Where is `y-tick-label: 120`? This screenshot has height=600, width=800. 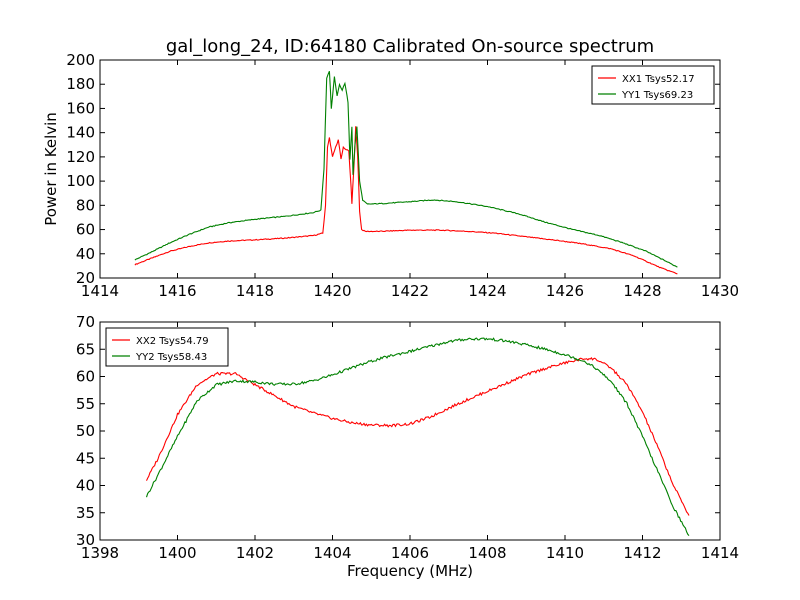 y-tick-label: 120 is located at coordinates (80, 157).